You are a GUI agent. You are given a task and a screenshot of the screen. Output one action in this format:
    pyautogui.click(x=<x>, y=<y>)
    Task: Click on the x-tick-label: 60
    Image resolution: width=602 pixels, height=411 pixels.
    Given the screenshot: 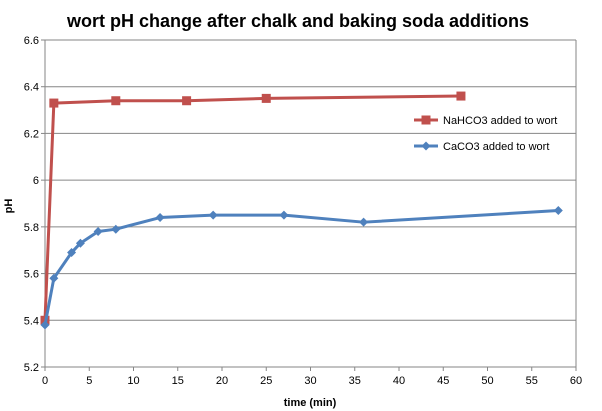 What is the action you would take?
    pyautogui.click(x=576, y=381)
    